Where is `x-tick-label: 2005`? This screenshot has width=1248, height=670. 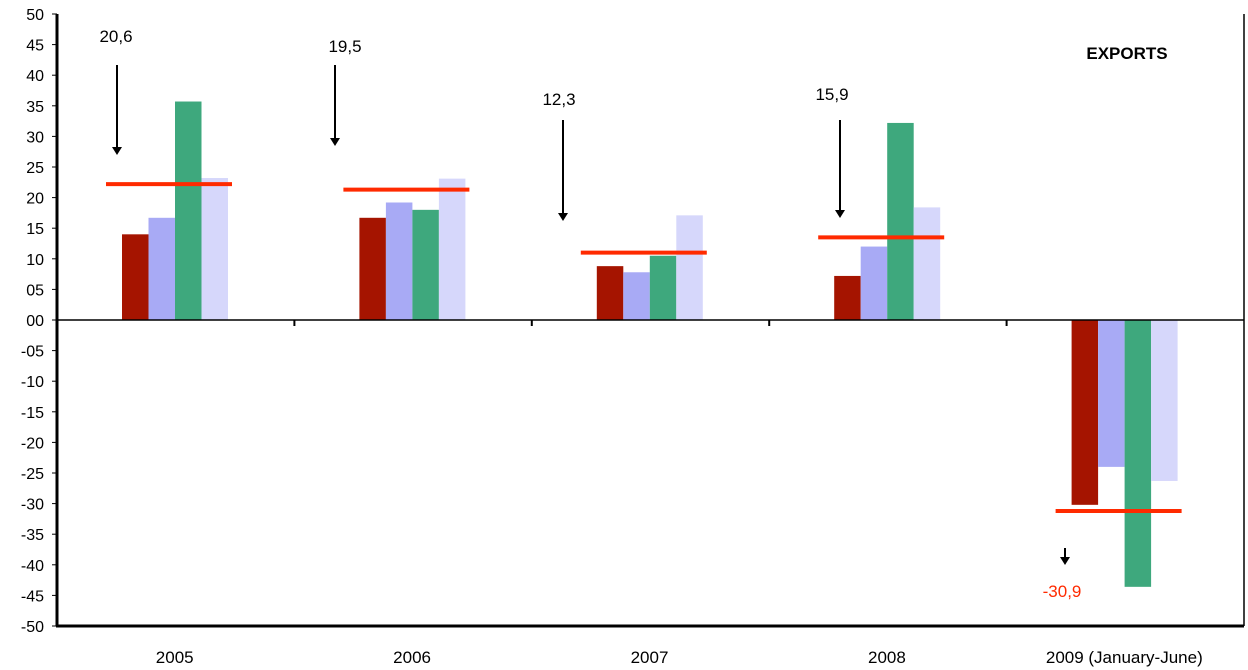
x-tick-label: 2005 is located at coordinates (175, 657).